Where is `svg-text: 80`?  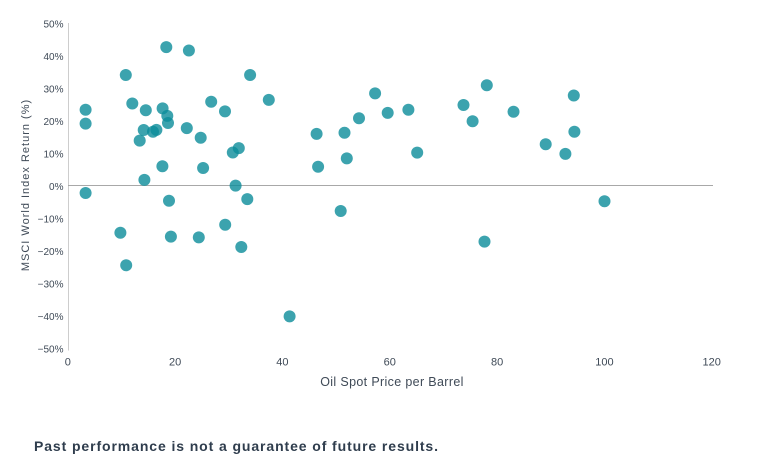 svg-text: 80 is located at coordinates (497, 363).